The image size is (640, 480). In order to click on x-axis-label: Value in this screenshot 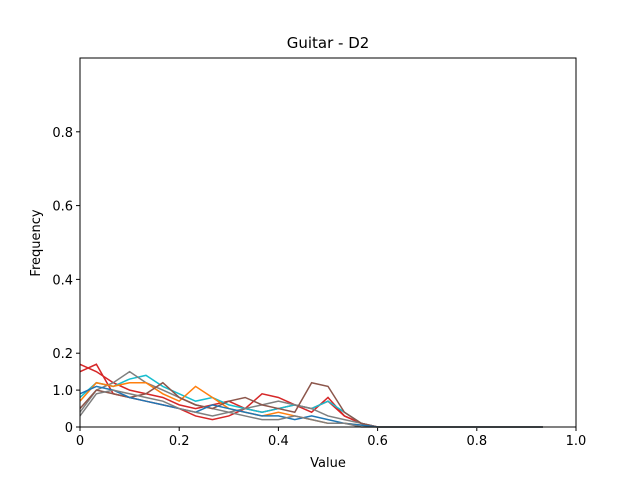, I will do `click(328, 463)`.